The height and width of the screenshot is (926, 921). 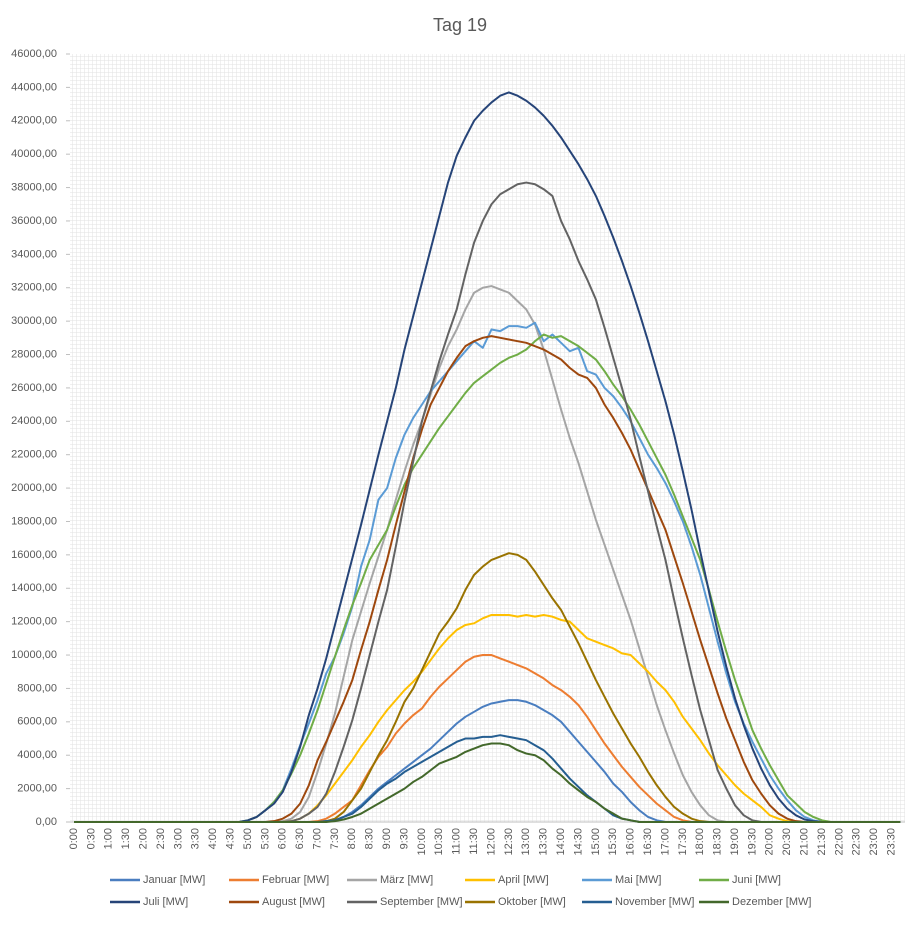 I want to click on legend-label: September [MW], so click(x=421, y=902).